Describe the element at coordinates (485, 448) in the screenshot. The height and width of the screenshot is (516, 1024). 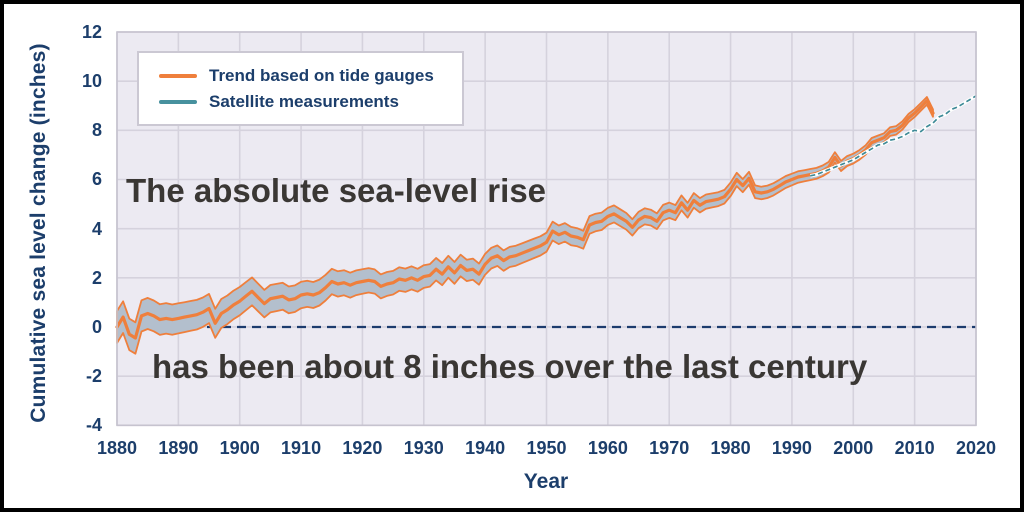
I see `x-tick-label: 1940` at that location.